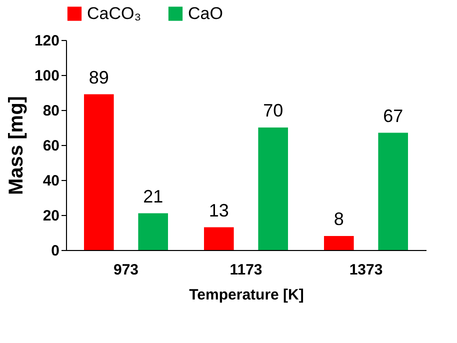 The width and height of the screenshot is (457, 343). What do you see at coordinates (51, 181) in the screenshot?
I see `y-tick-label: 40` at bounding box center [51, 181].